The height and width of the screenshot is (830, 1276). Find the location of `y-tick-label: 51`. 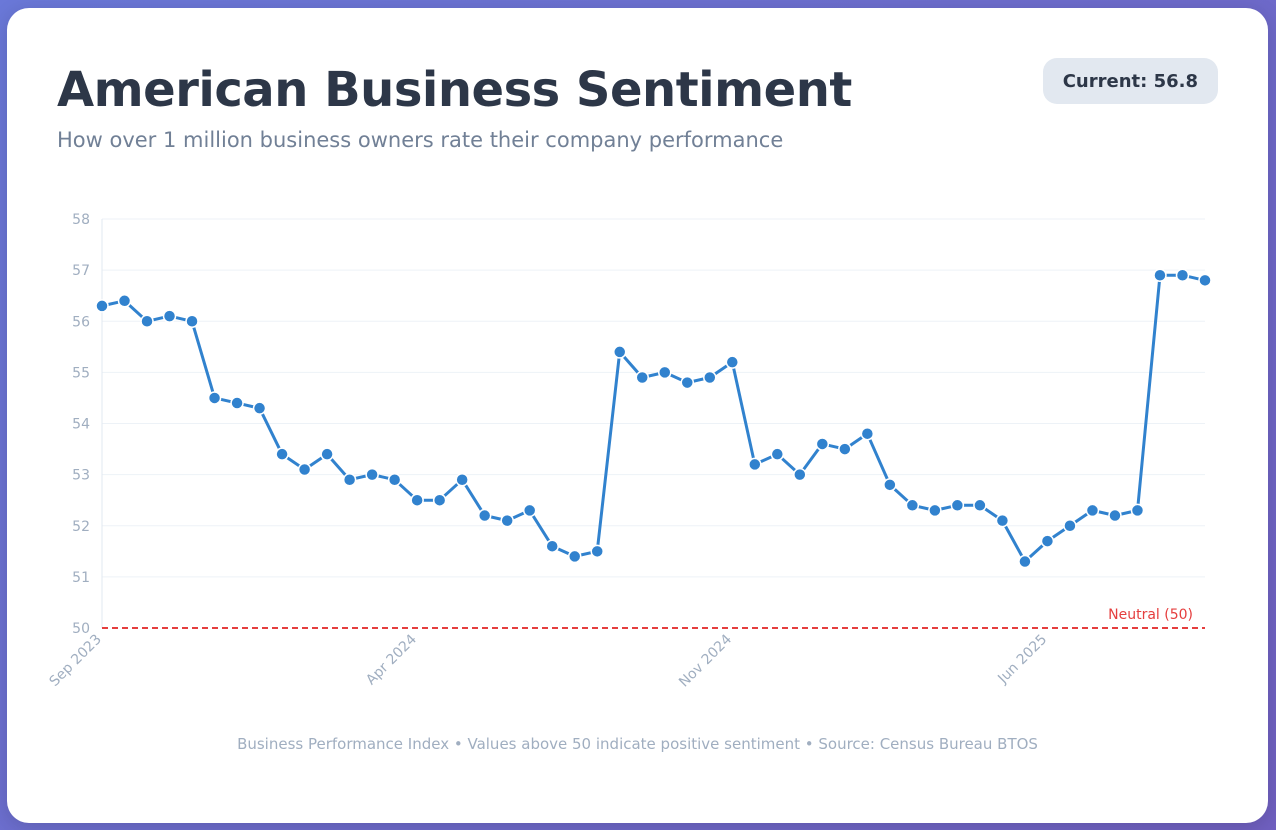

y-tick-label: 51 is located at coordinates (81, 578).